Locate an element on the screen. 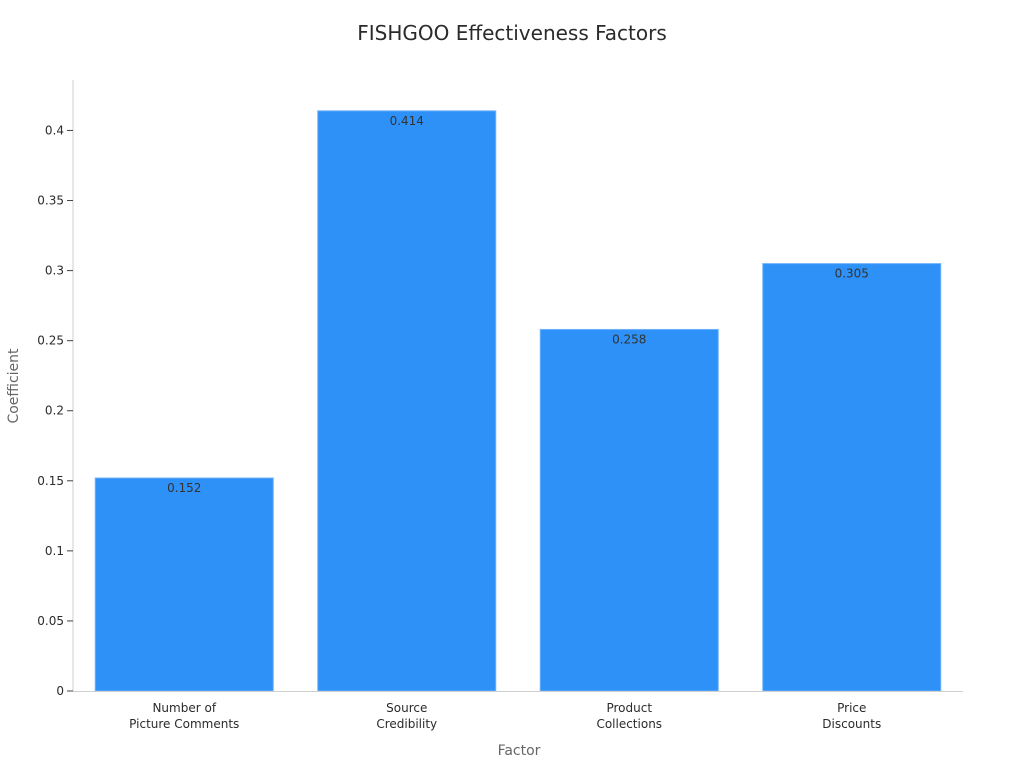 The image size is (1024, 768). x-axis-title: Factor is located at coordinates (519, 751).